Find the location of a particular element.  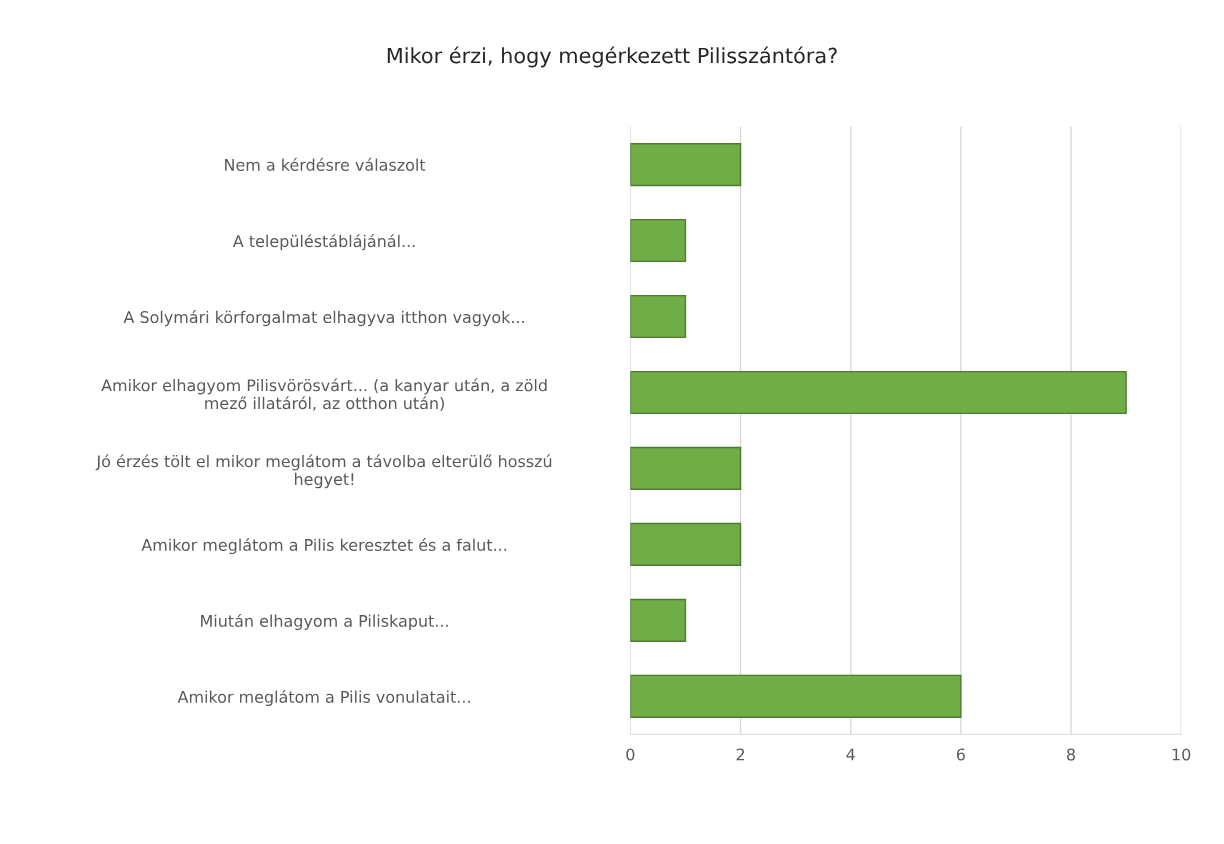

x-tick-label: 6 is located at coordinates (960, 754).